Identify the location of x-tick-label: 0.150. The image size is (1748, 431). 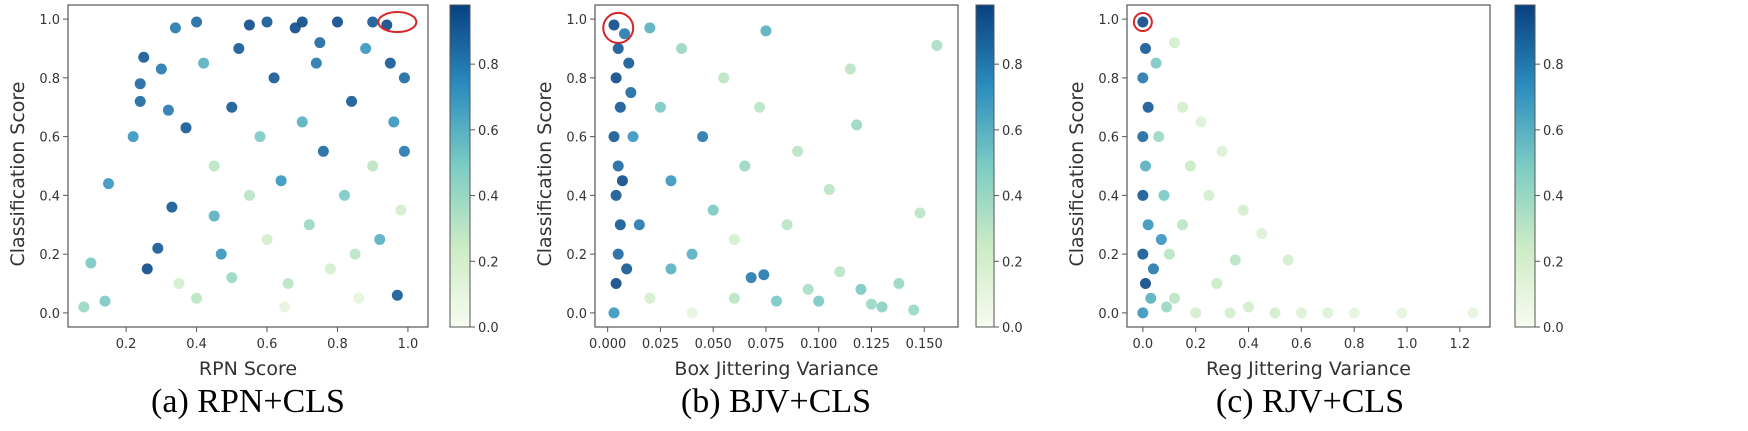
(924, 344).